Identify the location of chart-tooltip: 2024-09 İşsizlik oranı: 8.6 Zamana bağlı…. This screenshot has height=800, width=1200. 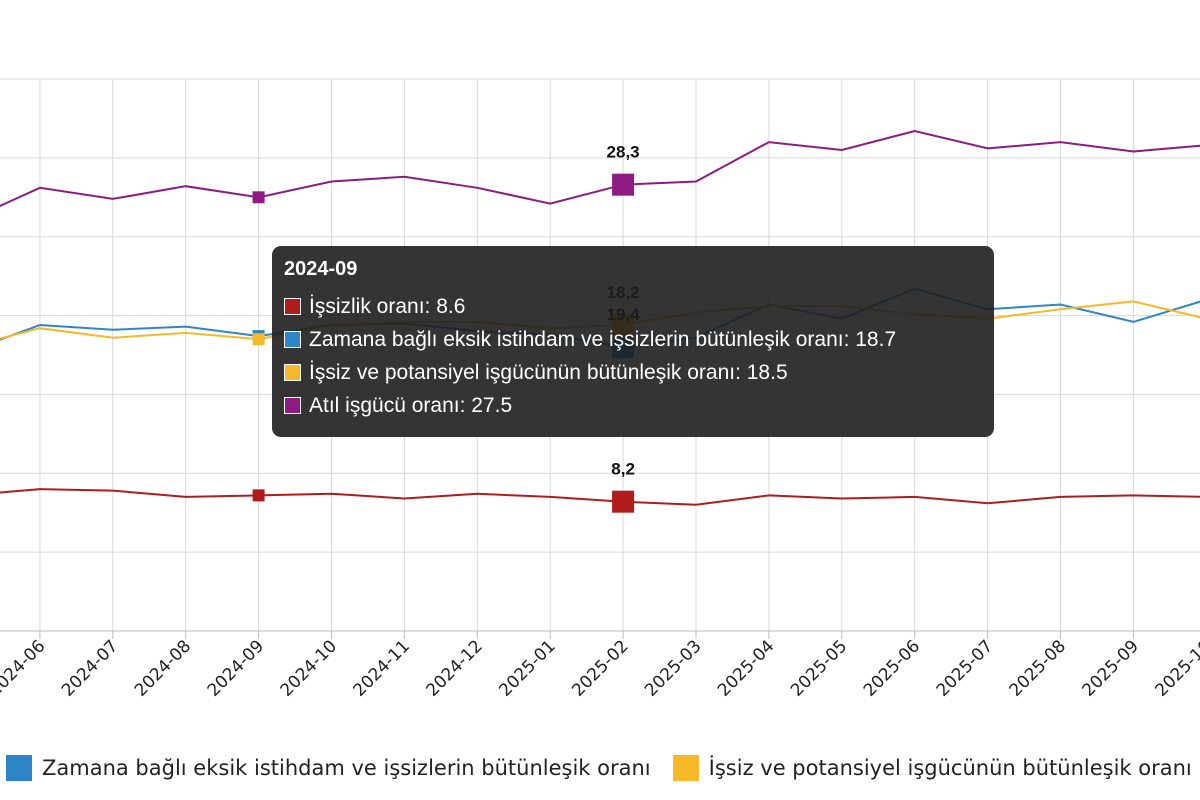
(633, 341).